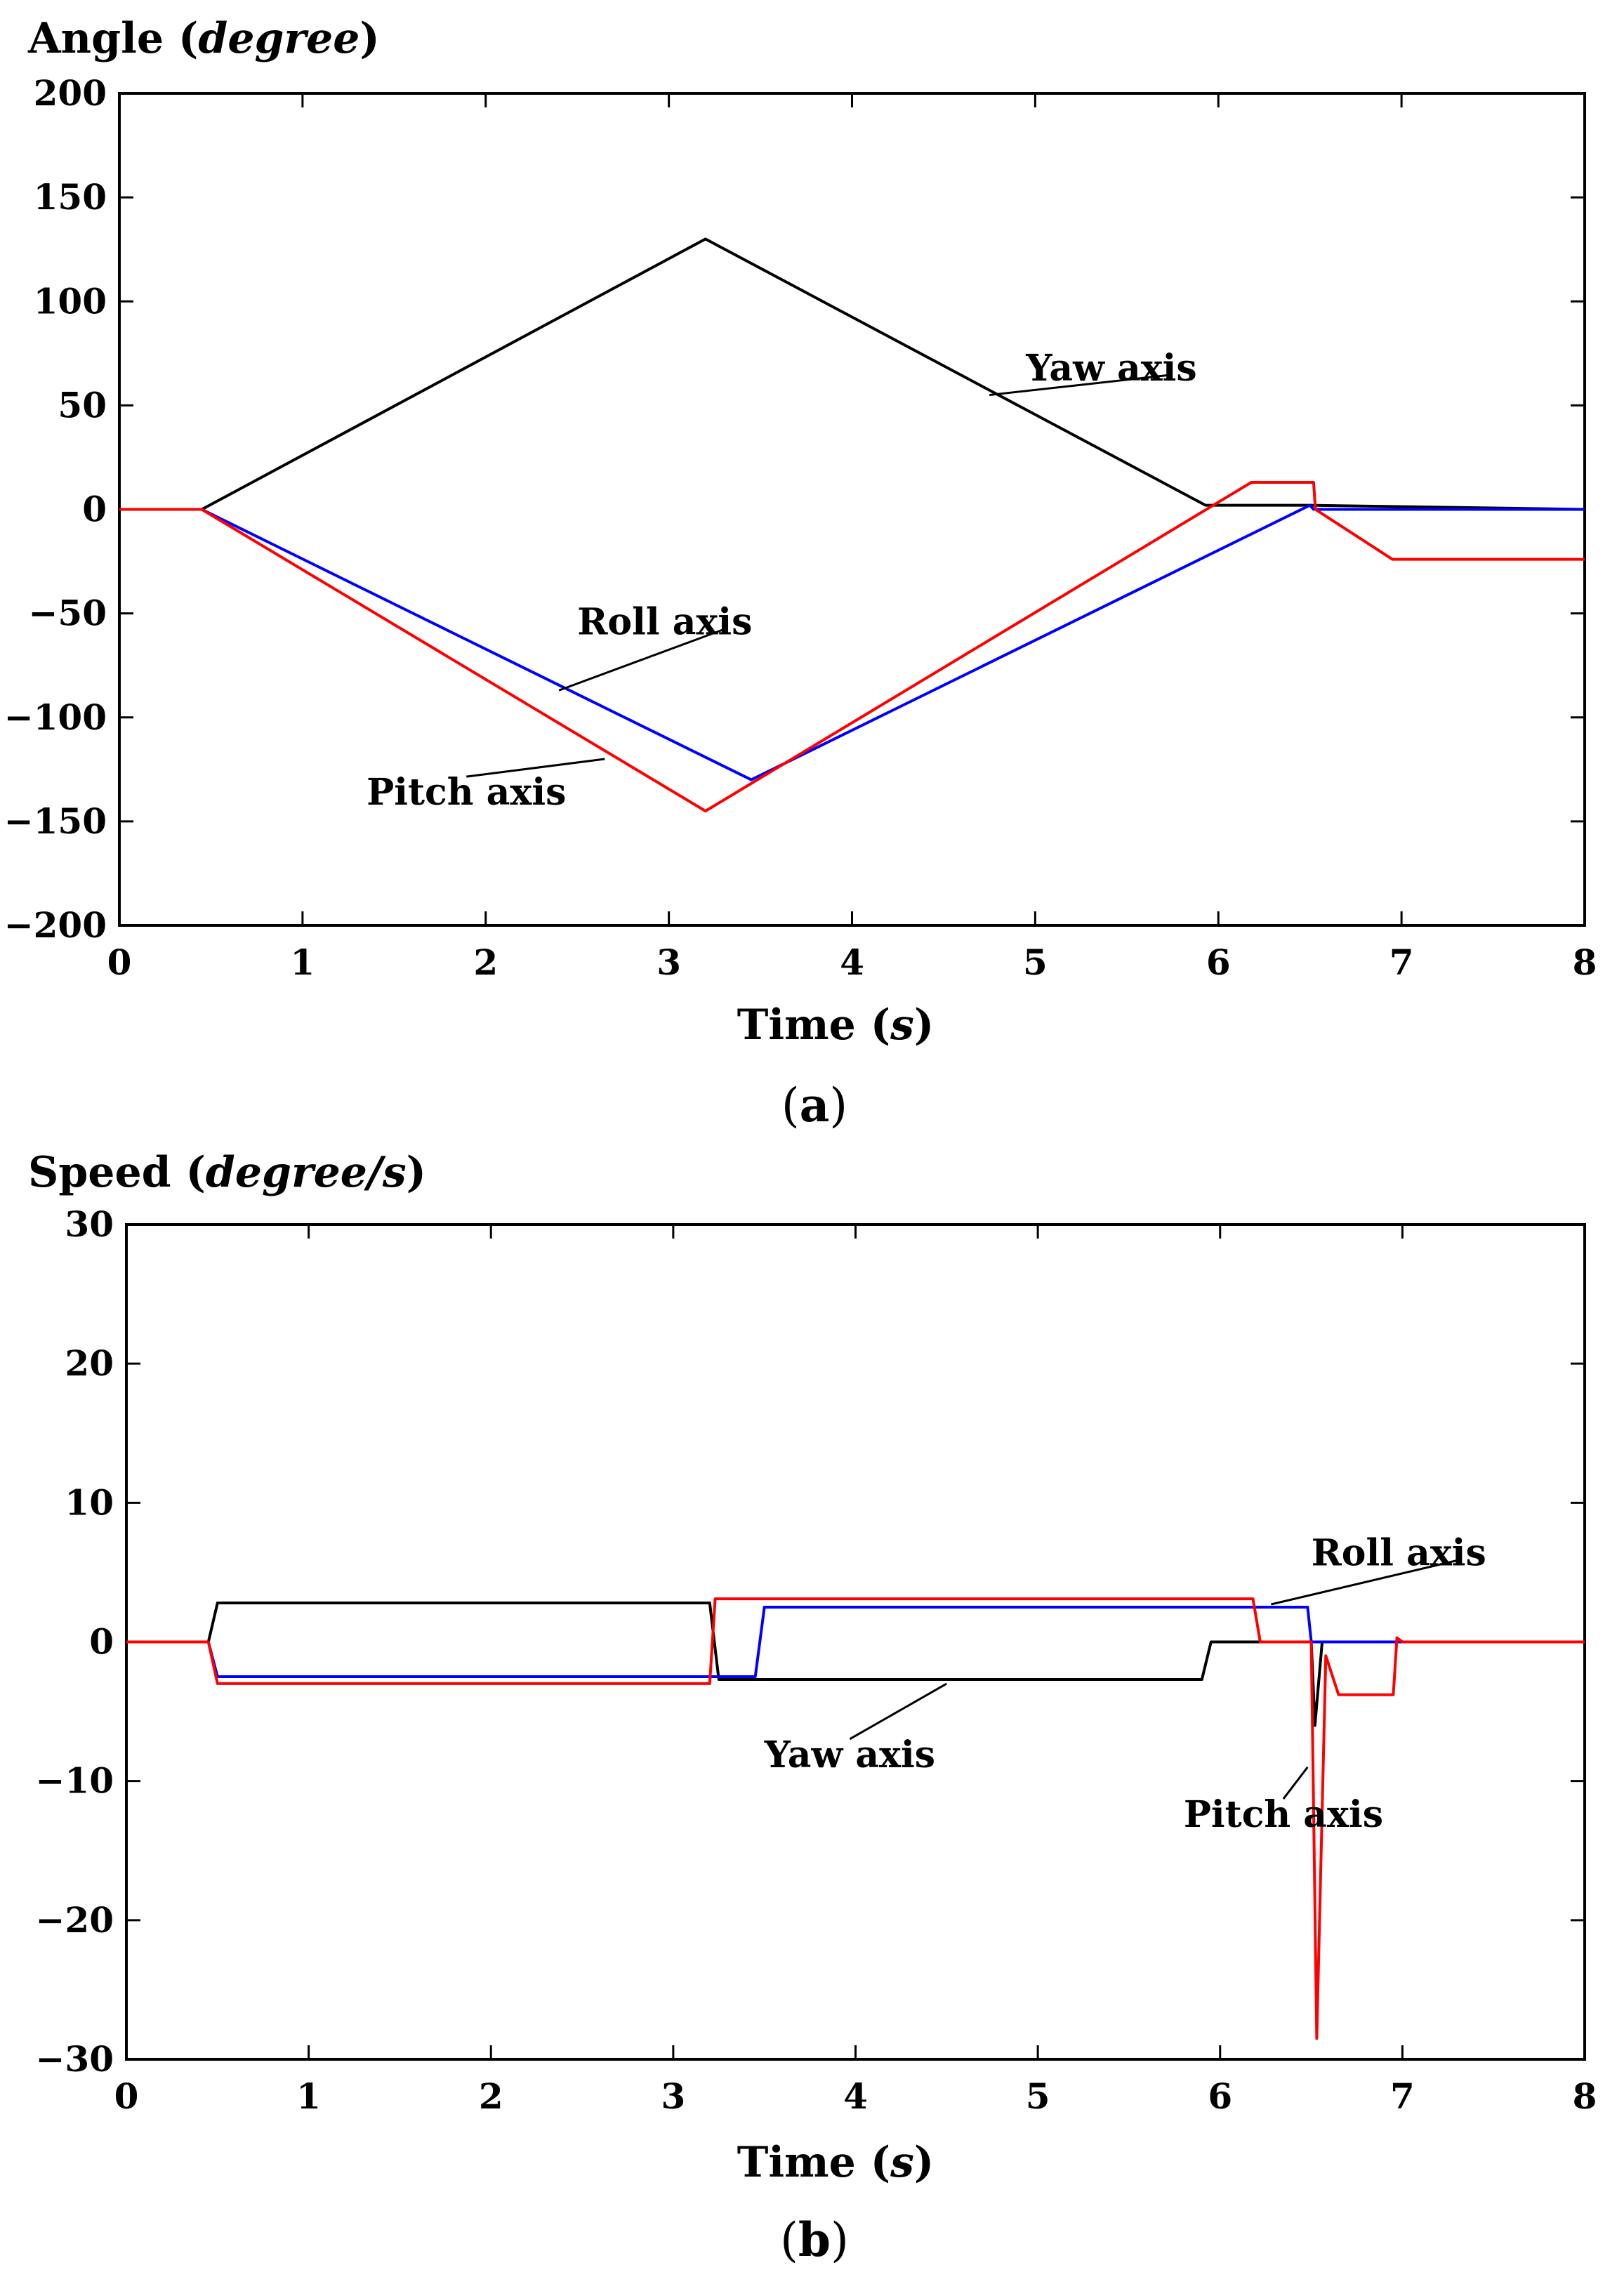 The height and width of the screenshot is (2284, 1624). I want to click on series-line-yaw-axis-b, so click(855, 1665).